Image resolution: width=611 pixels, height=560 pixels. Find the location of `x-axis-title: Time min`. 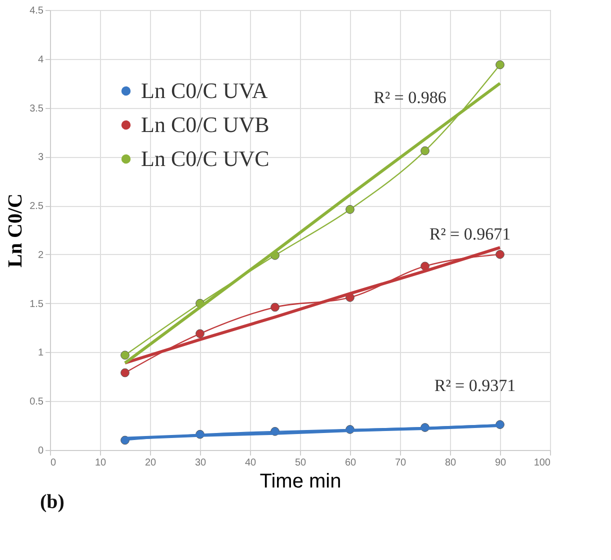

x-axis-title: Time min is located at coordinates (301, 481).